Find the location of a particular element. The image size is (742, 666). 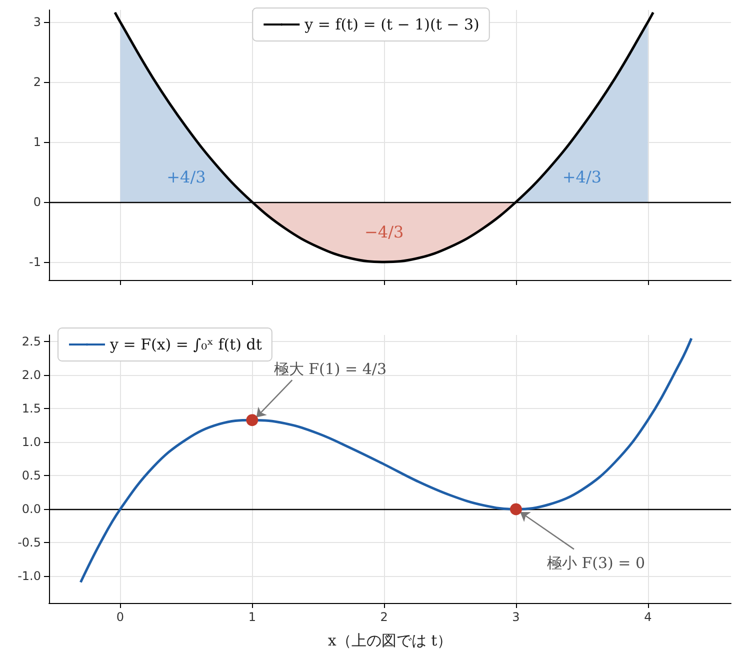

x-tick-label: 3 is located at coordinates (516, 617).